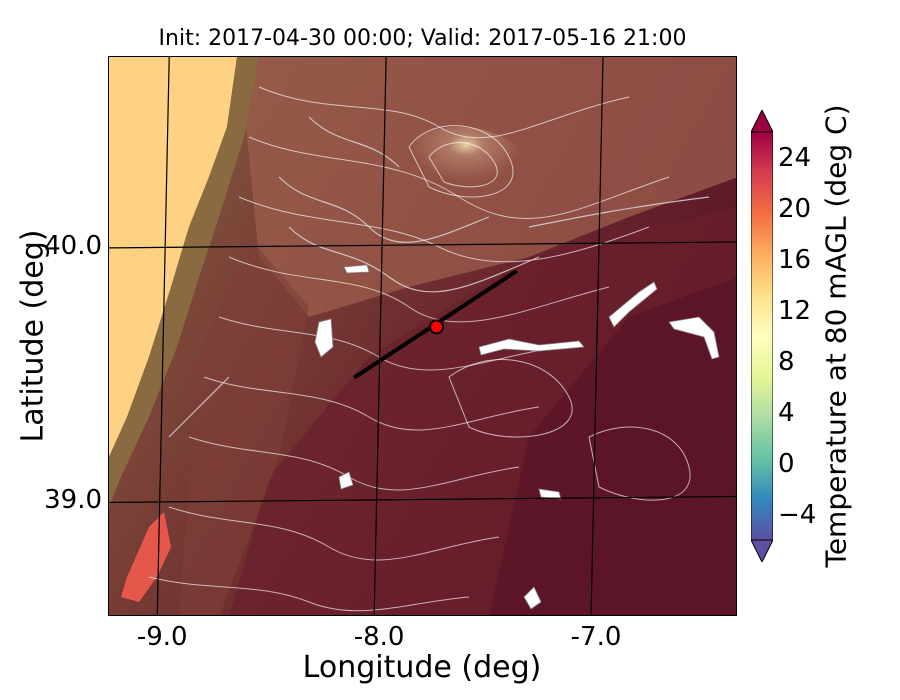 The image size is (900, 700). I want to click on colorbar, so click(762, 336).